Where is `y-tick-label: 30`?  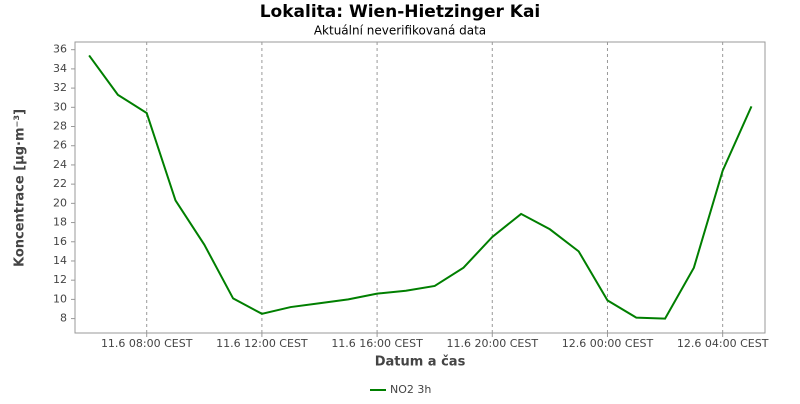 y-tick-label: 30 is located at coordinates (60, 106).